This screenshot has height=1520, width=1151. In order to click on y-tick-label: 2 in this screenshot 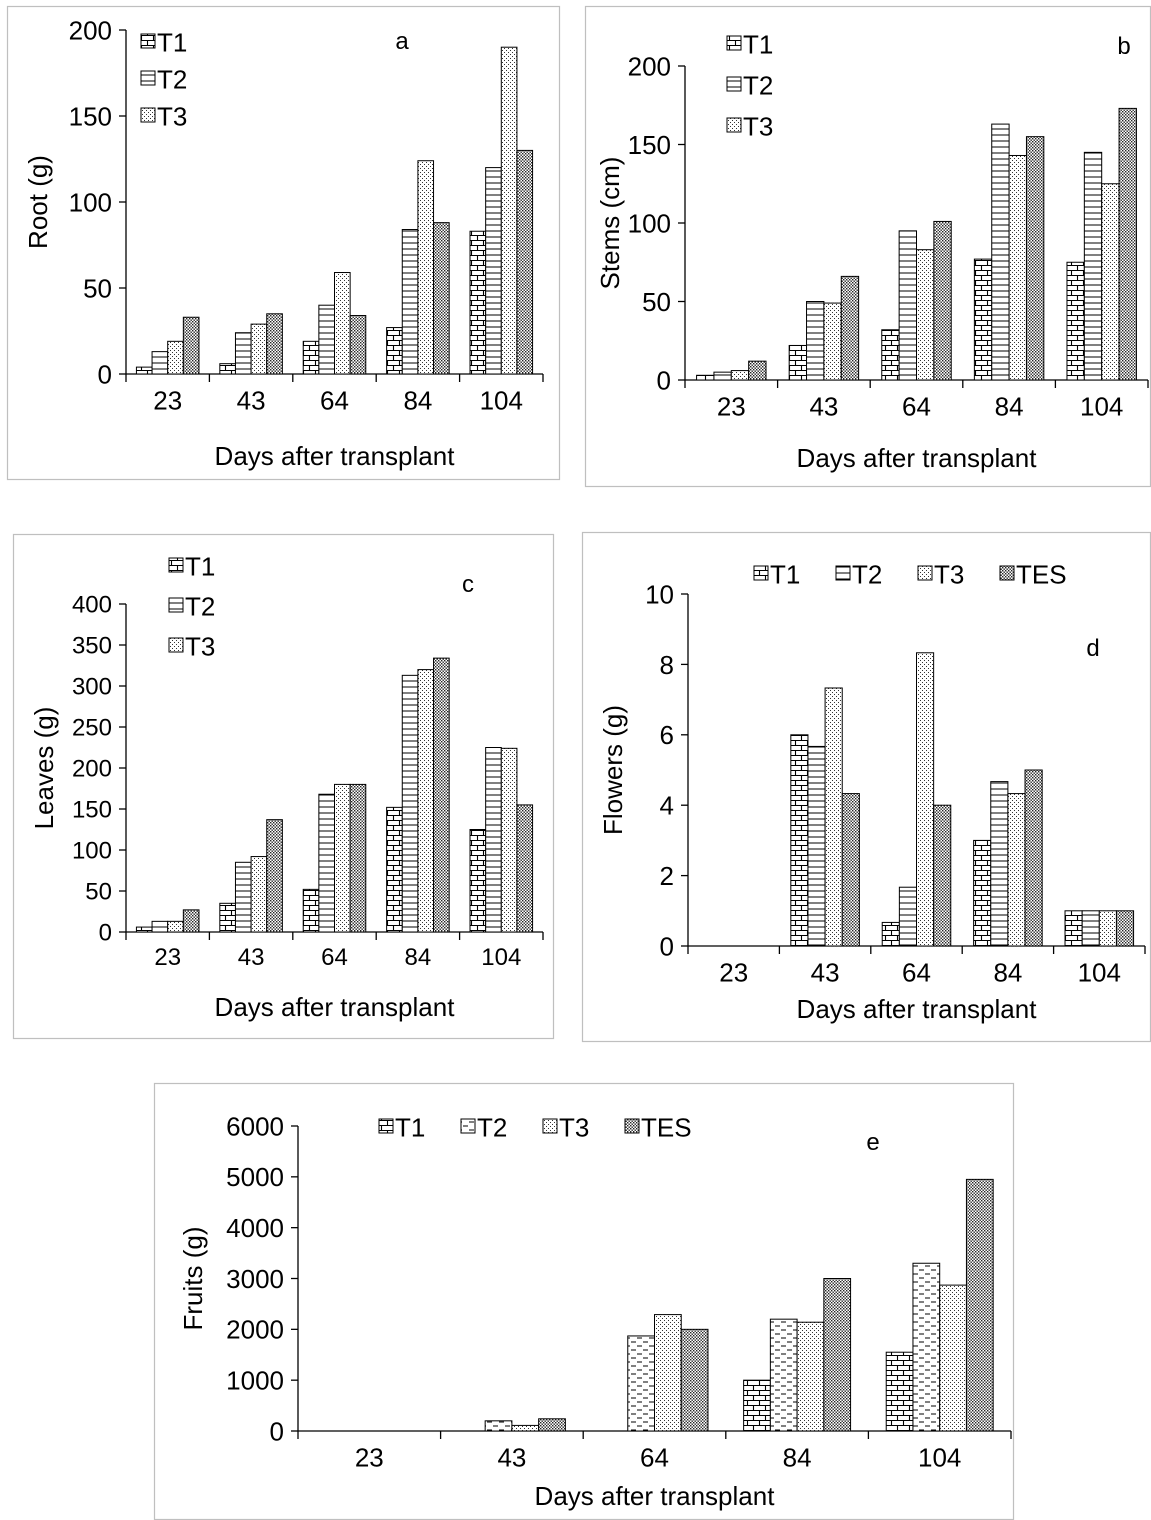, I will do `click(667, 876)`.